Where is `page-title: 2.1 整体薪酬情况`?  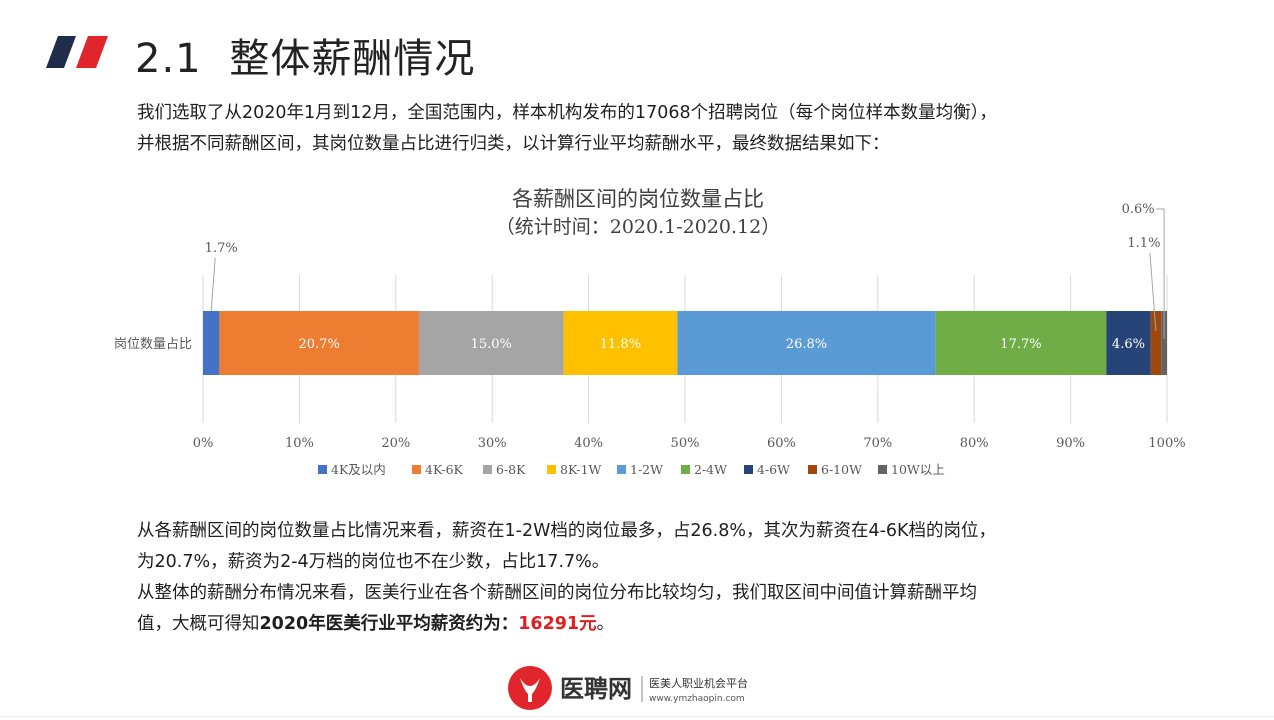
page-title: 2.1 整体薪酬情况 is located at coordinates (305, 55).